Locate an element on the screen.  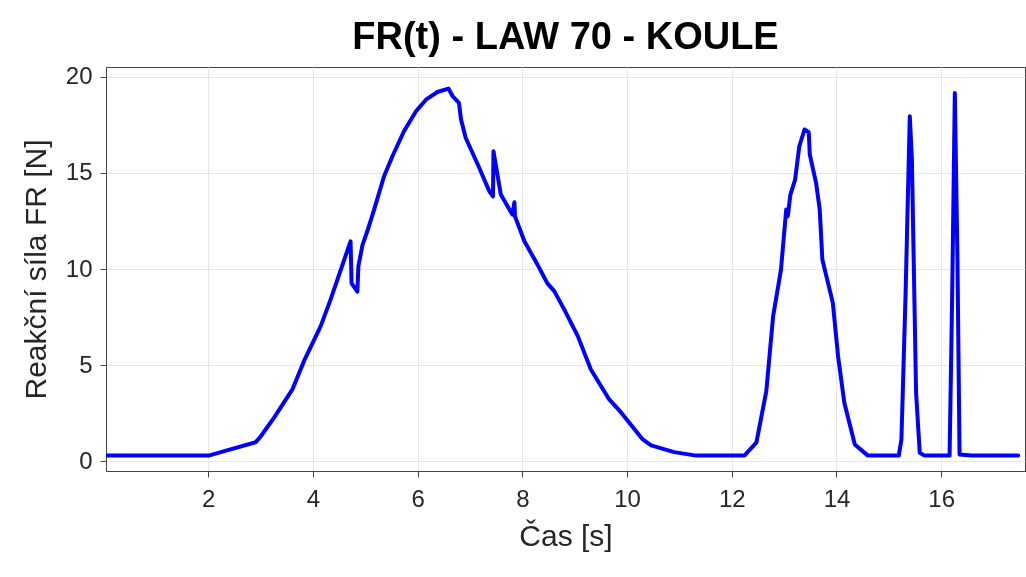
chart-title: FR(t) - LAW 70 - KOULE is located at coordinates (565, 35).